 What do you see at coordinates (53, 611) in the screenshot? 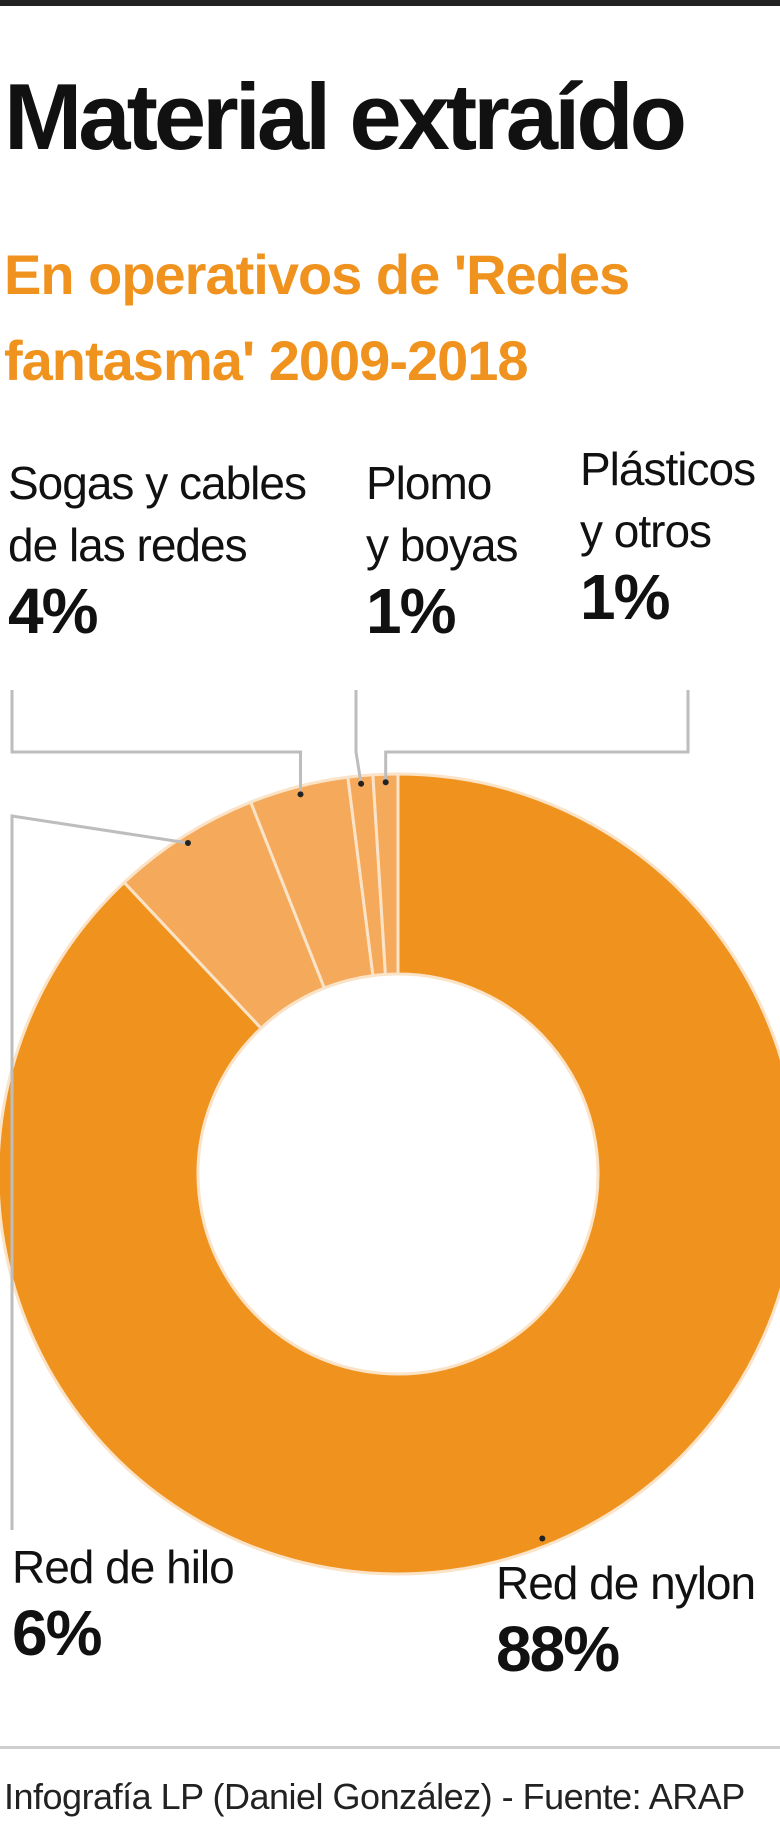
I see `label-sogas-pct: 4%` at bounding box center [53, 611].